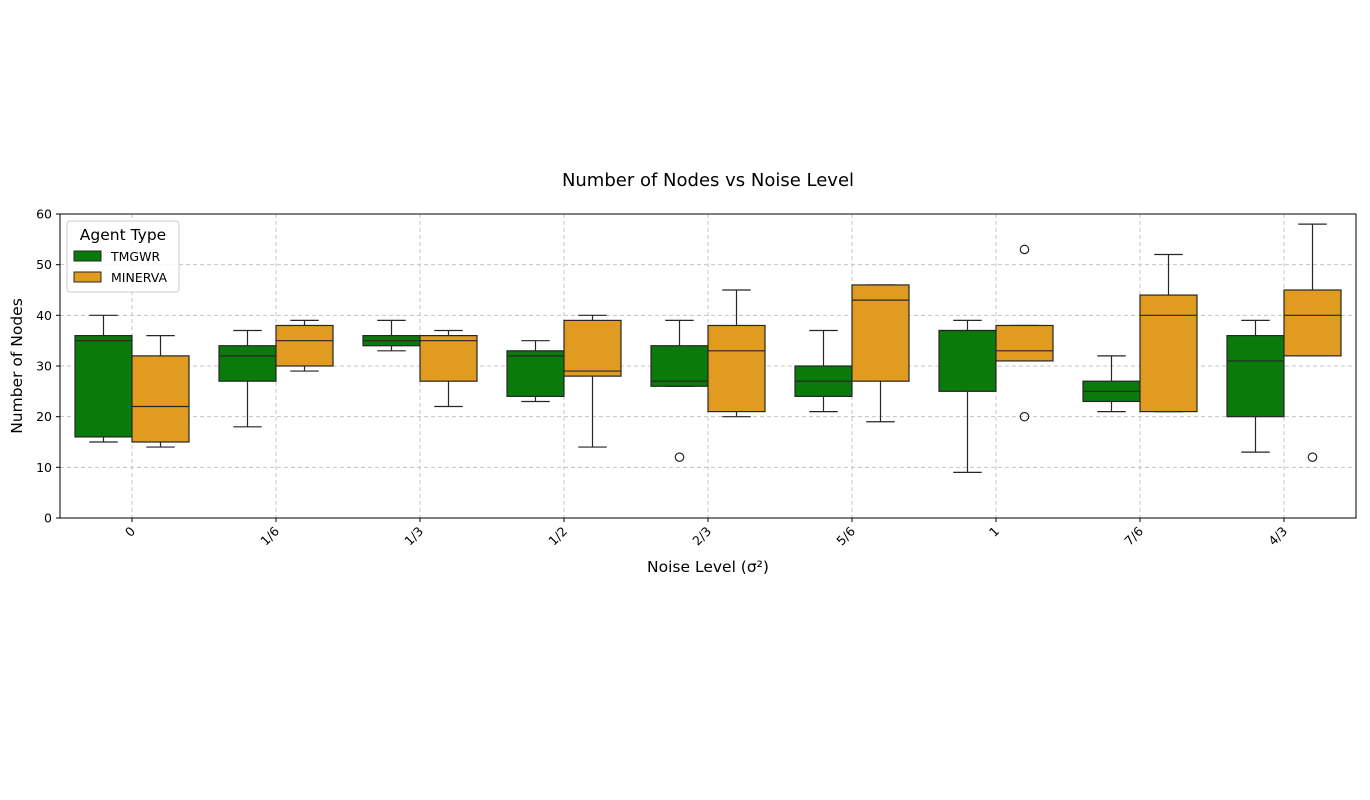 The image size is (1370, 800). Describe the element at coordinates (845, 535) in the screenshot. I see `x-tick-label: 5/6` at that location.